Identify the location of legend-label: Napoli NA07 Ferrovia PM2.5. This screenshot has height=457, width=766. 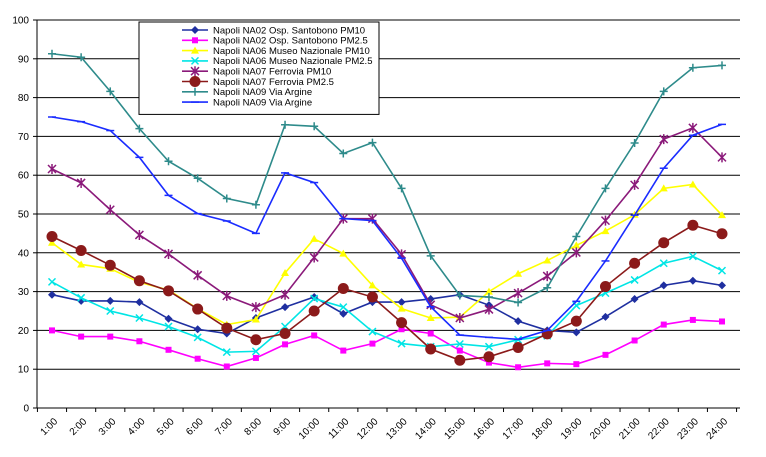
(273, 82).